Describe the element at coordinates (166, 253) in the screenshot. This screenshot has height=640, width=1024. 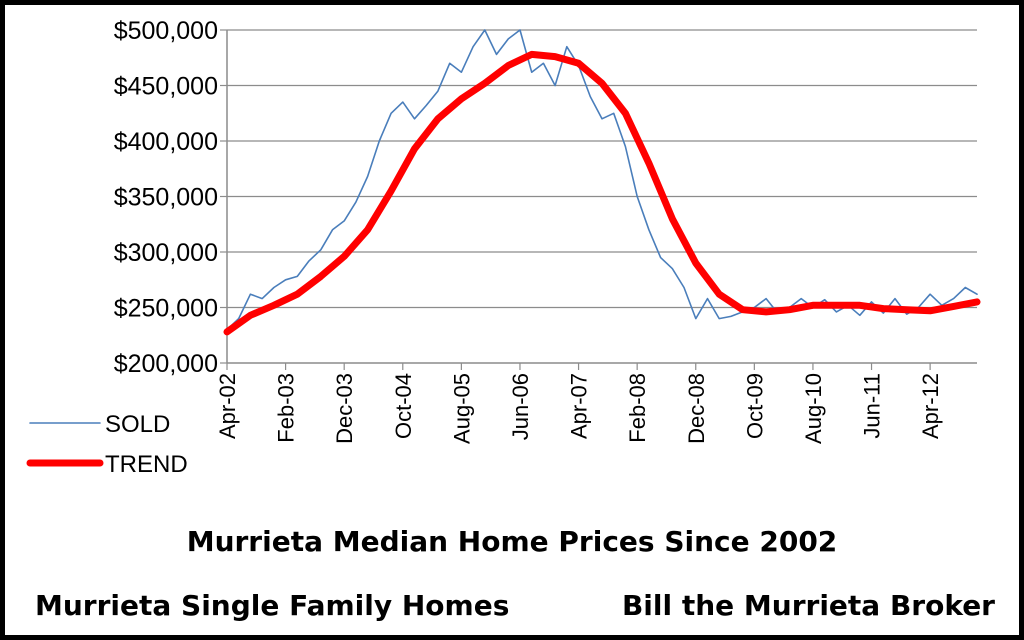
I see `y-tick-label: $300,000` at that location.